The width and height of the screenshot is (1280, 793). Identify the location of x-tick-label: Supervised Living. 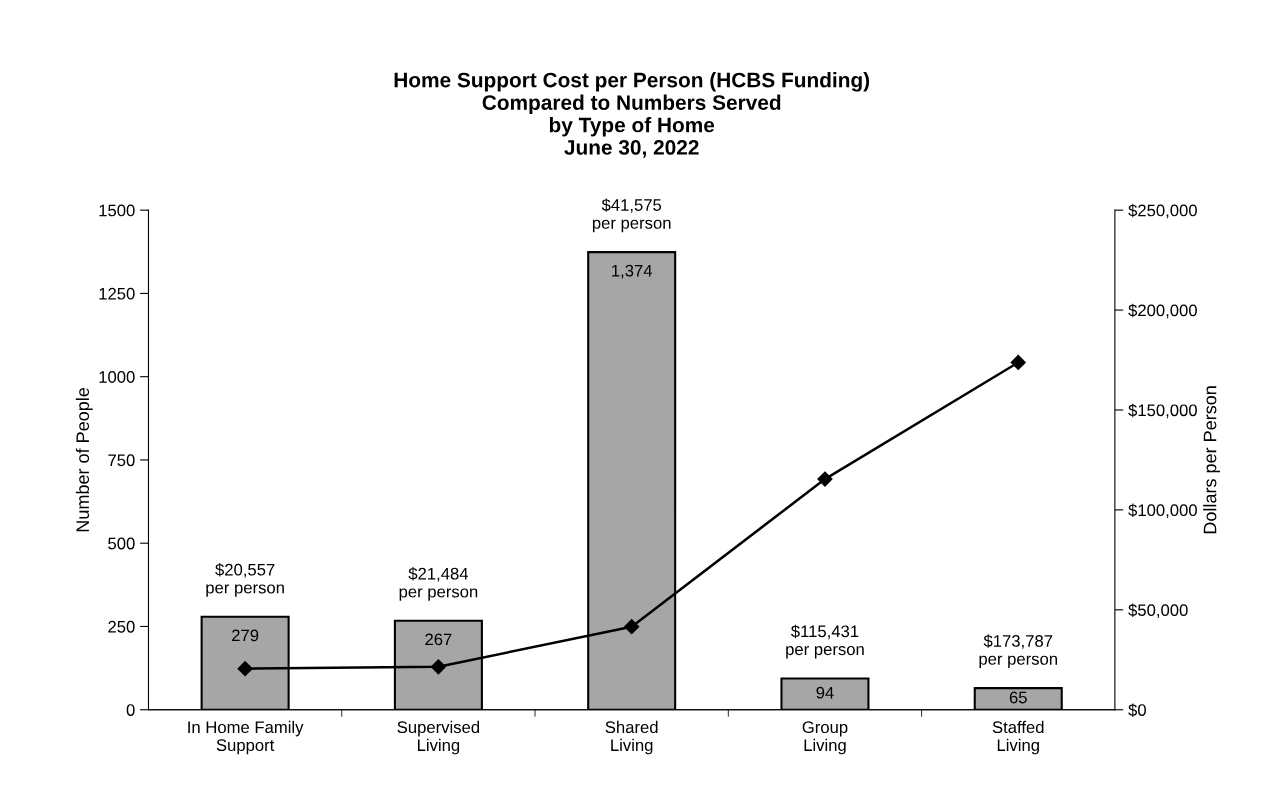
(438, 737).